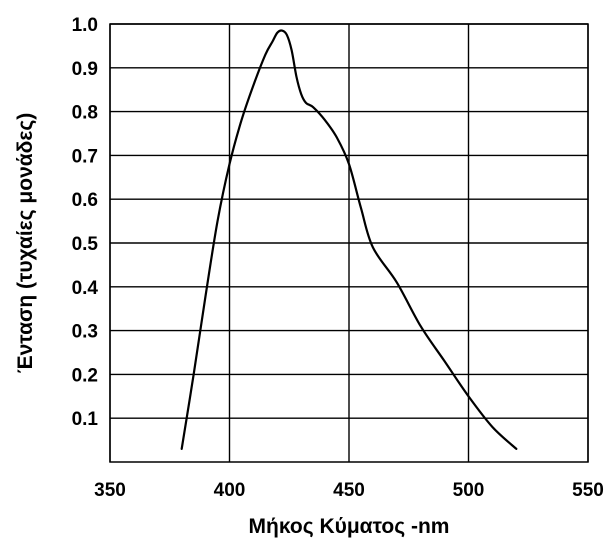  What do you see at coordinates (110, 490) in the screenshot?
I see `x-tick-label: 350` at bounding box center [110, 490].